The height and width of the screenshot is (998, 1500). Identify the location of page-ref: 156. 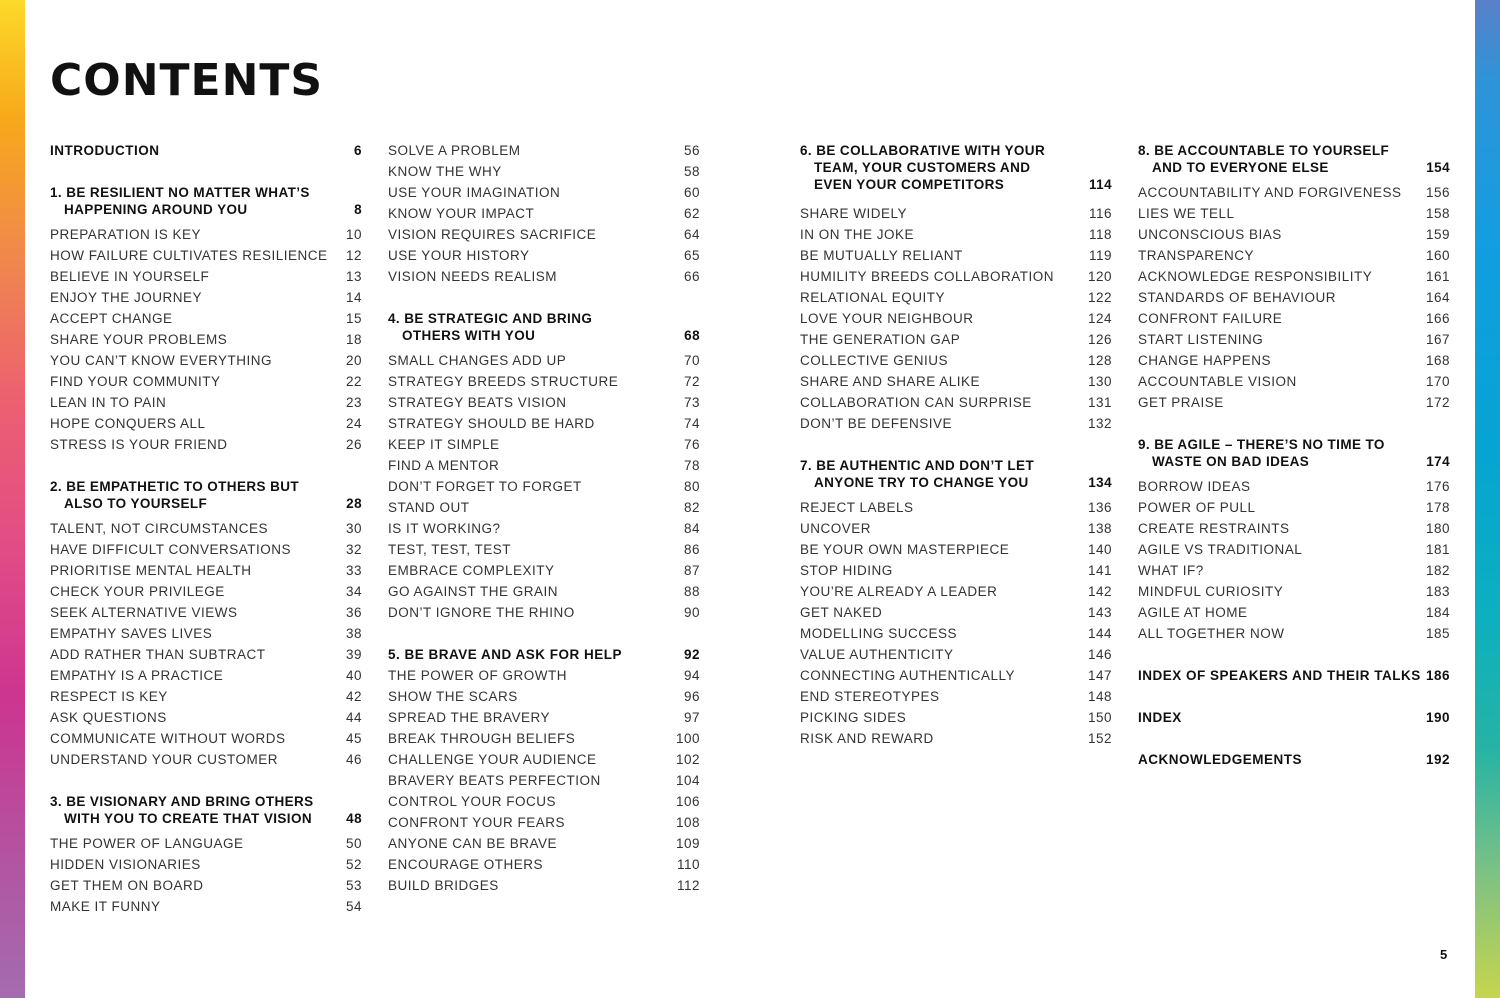
(1437, 192).